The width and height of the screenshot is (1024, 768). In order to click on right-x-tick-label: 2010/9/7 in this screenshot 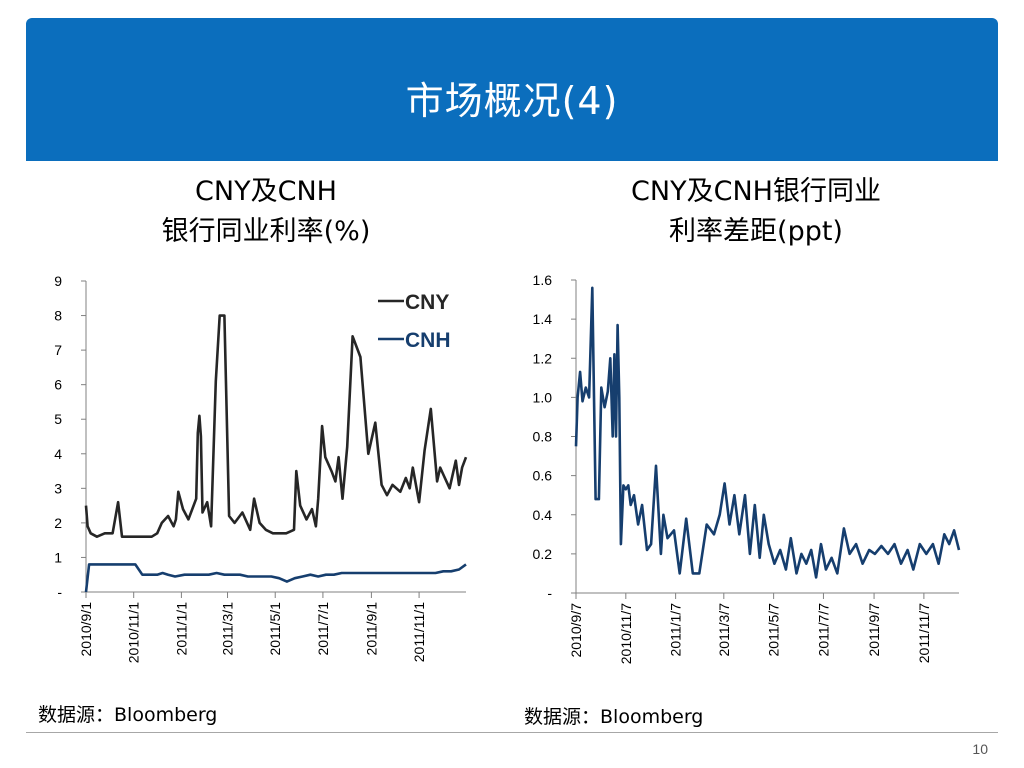, I will do `click(576, 630)`.